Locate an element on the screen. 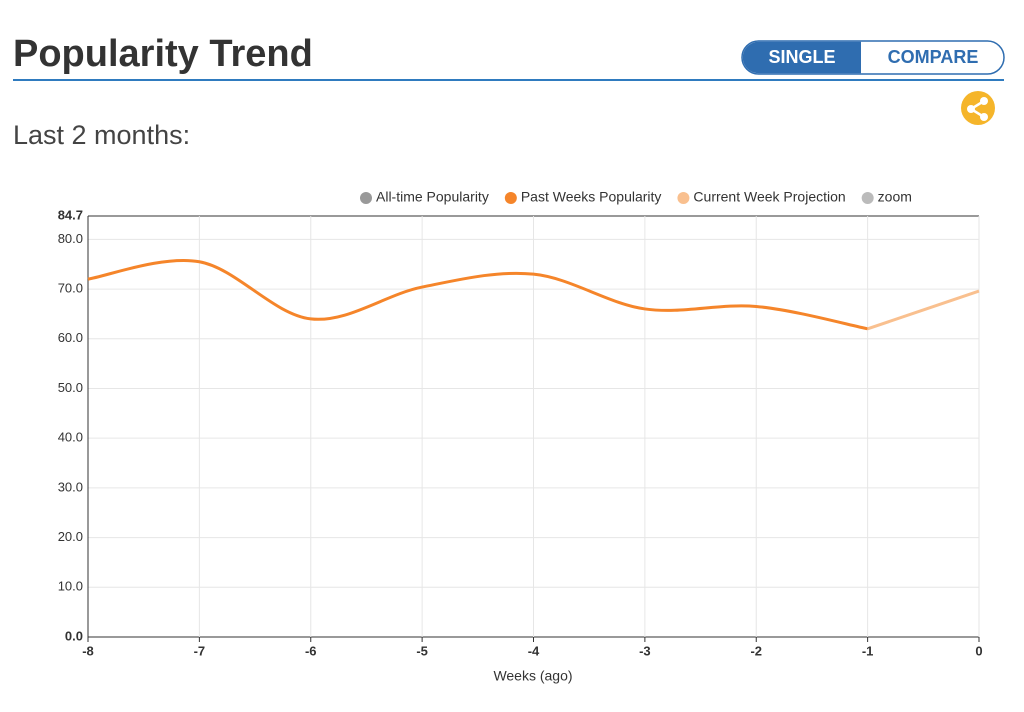  x-tick-label: -8 is located at coordinates (88, 650).